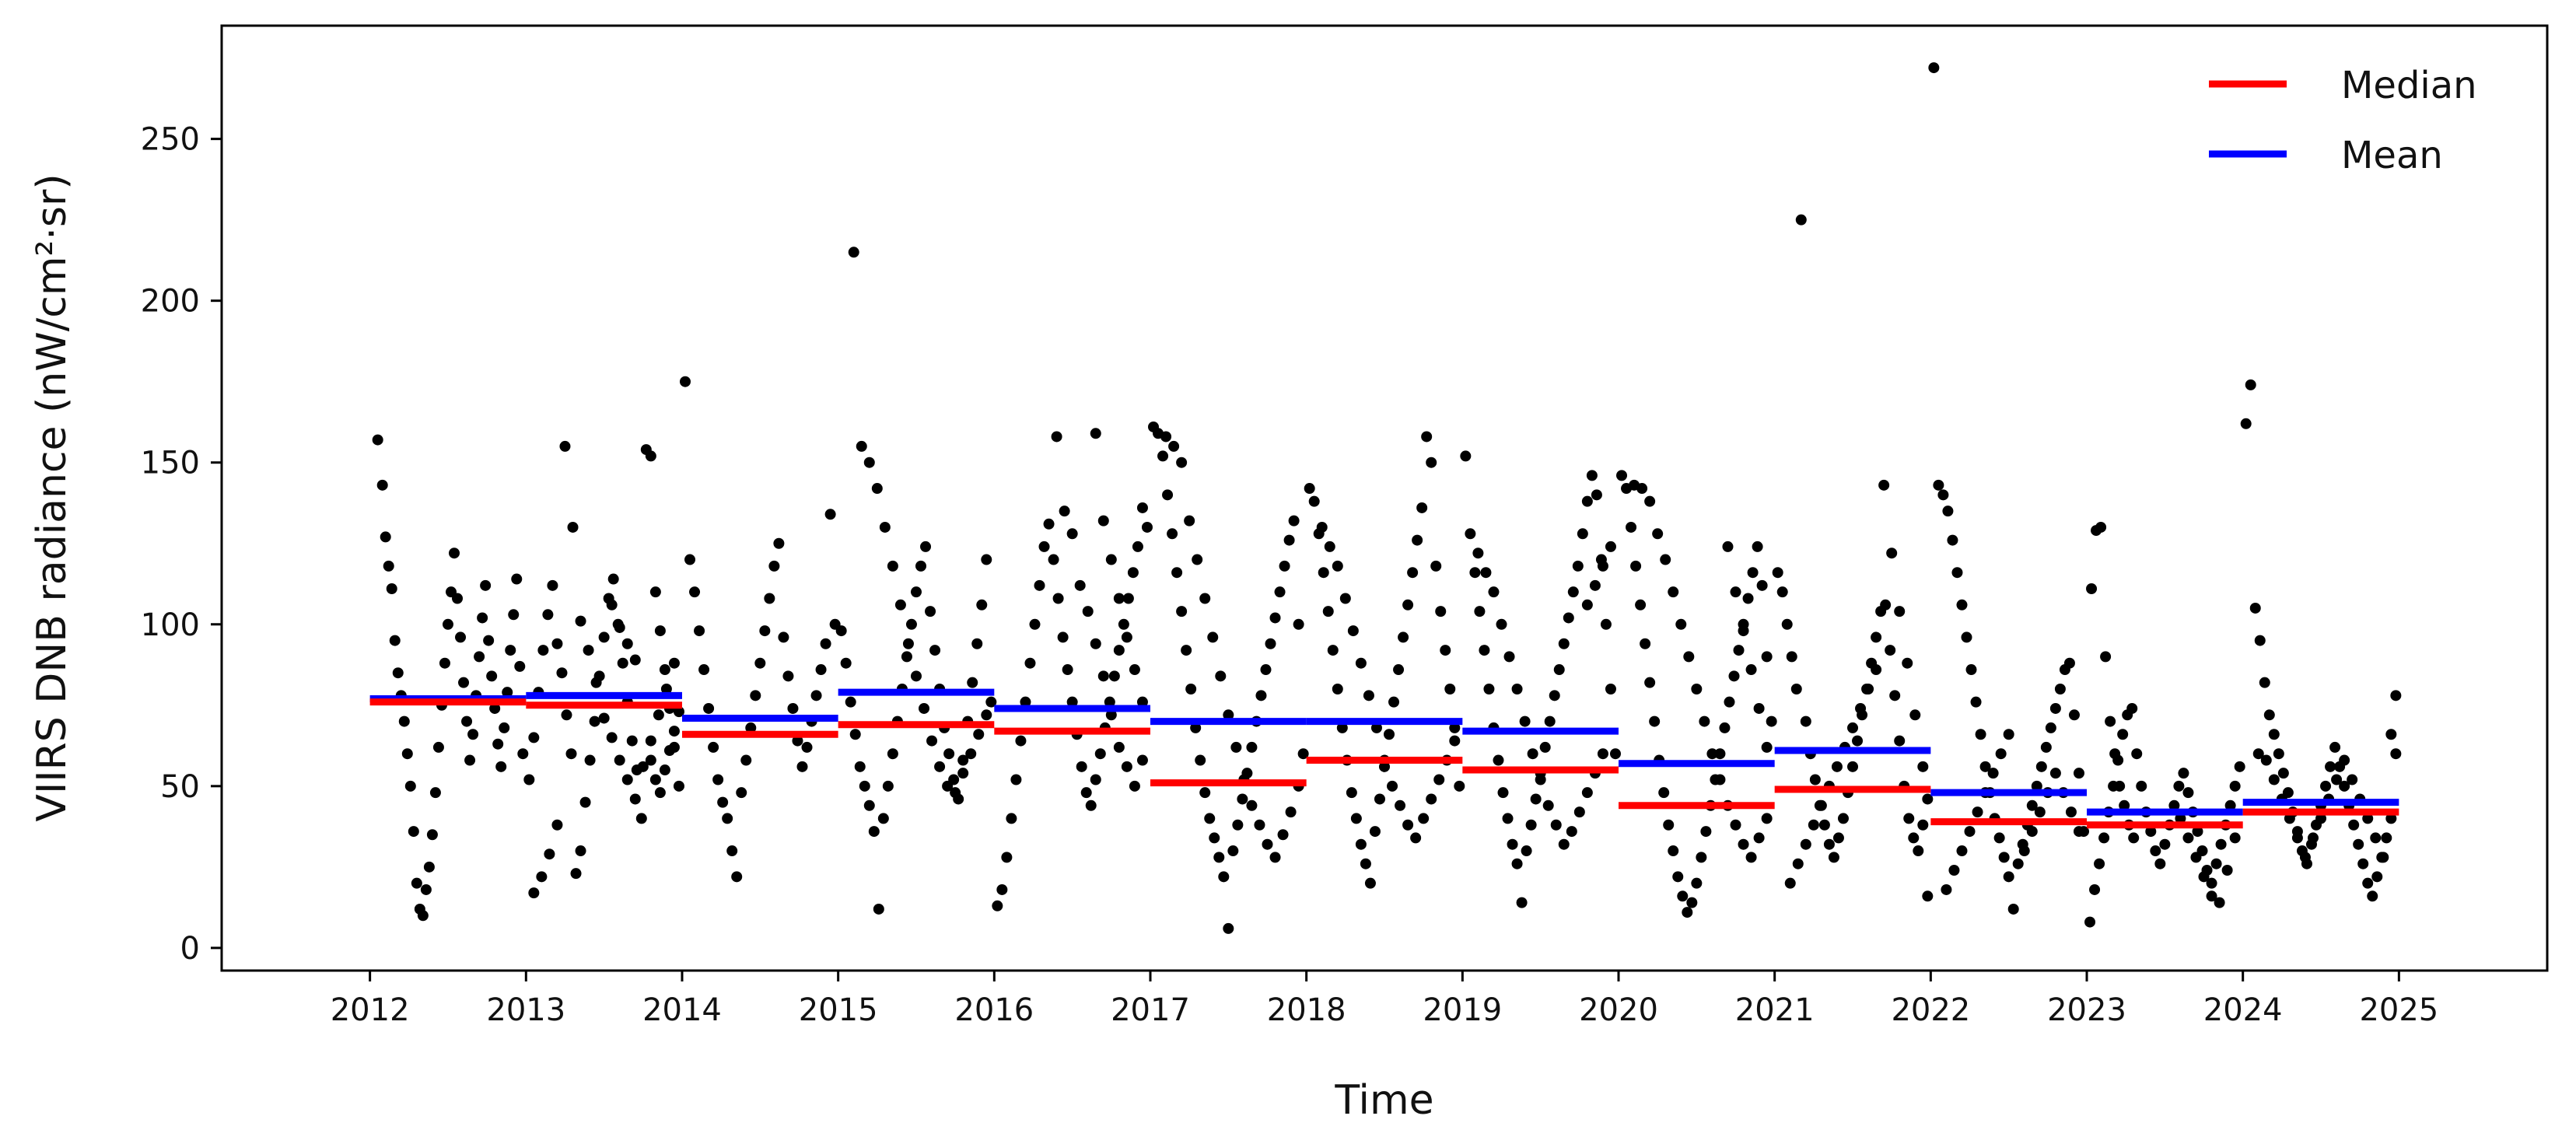  What do you see at coordinates (1619, 1010) in the screenshot?
I see `x-tick-label: 2020` at bounding box center [1619, 1010].